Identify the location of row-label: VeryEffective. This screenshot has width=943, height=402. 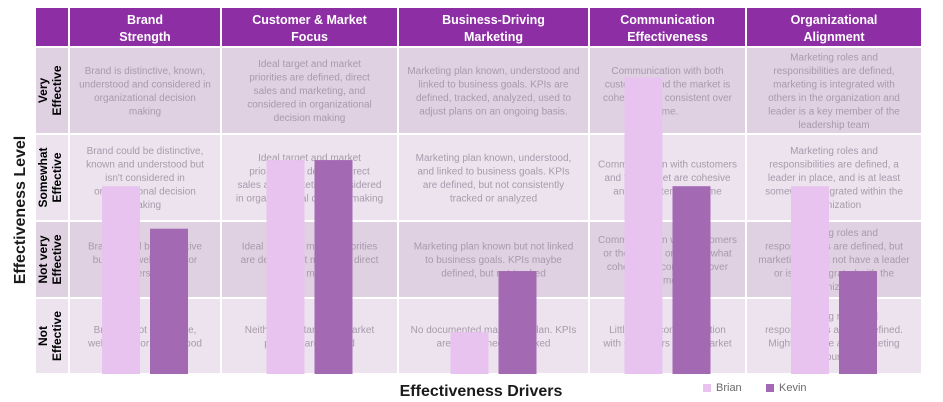
(50, 90).